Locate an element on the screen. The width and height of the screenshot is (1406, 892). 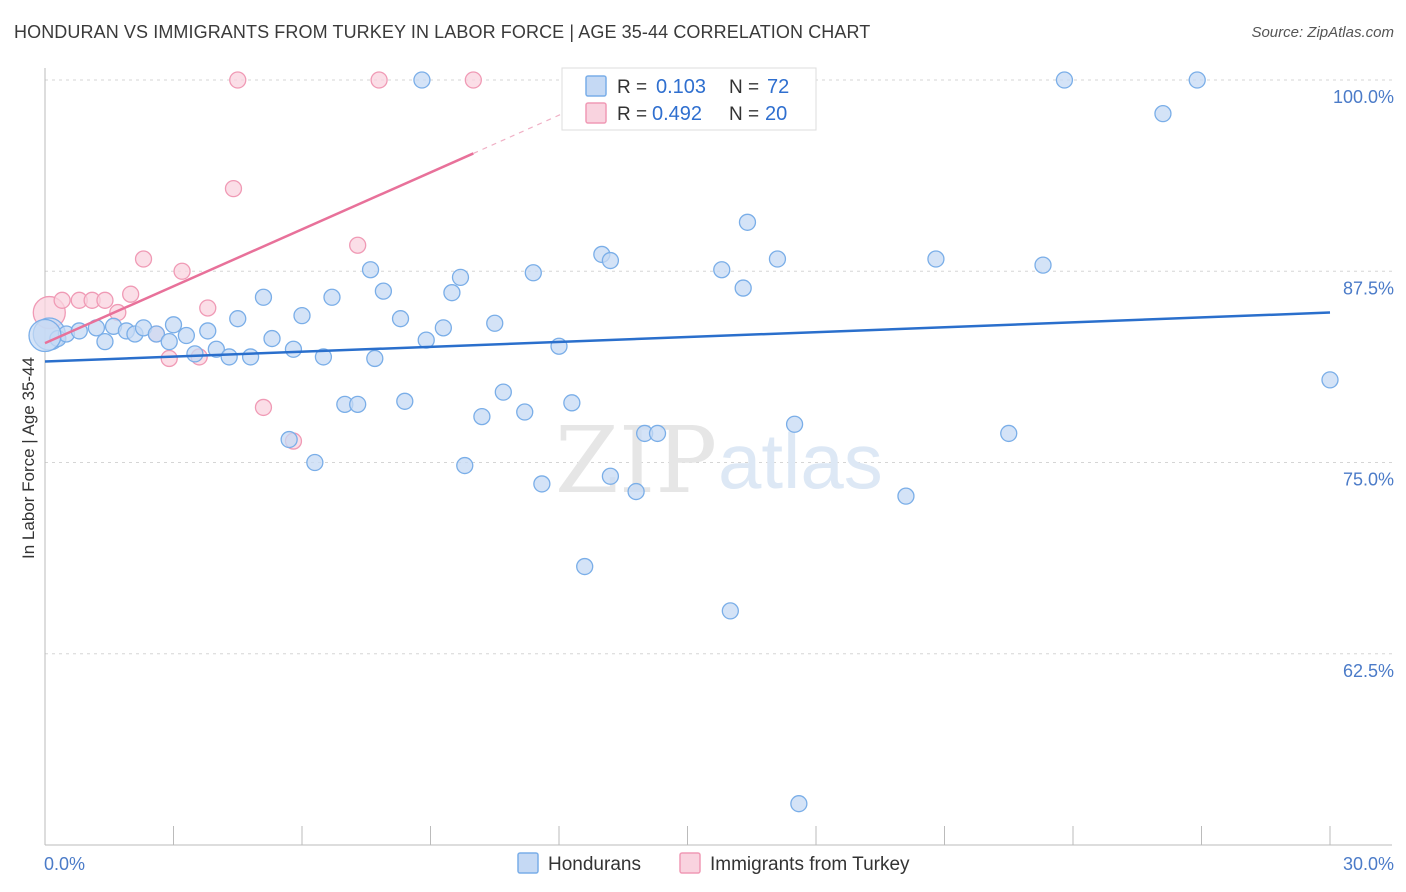
legend-swatch-turkey is located at coordinates (596, 113).